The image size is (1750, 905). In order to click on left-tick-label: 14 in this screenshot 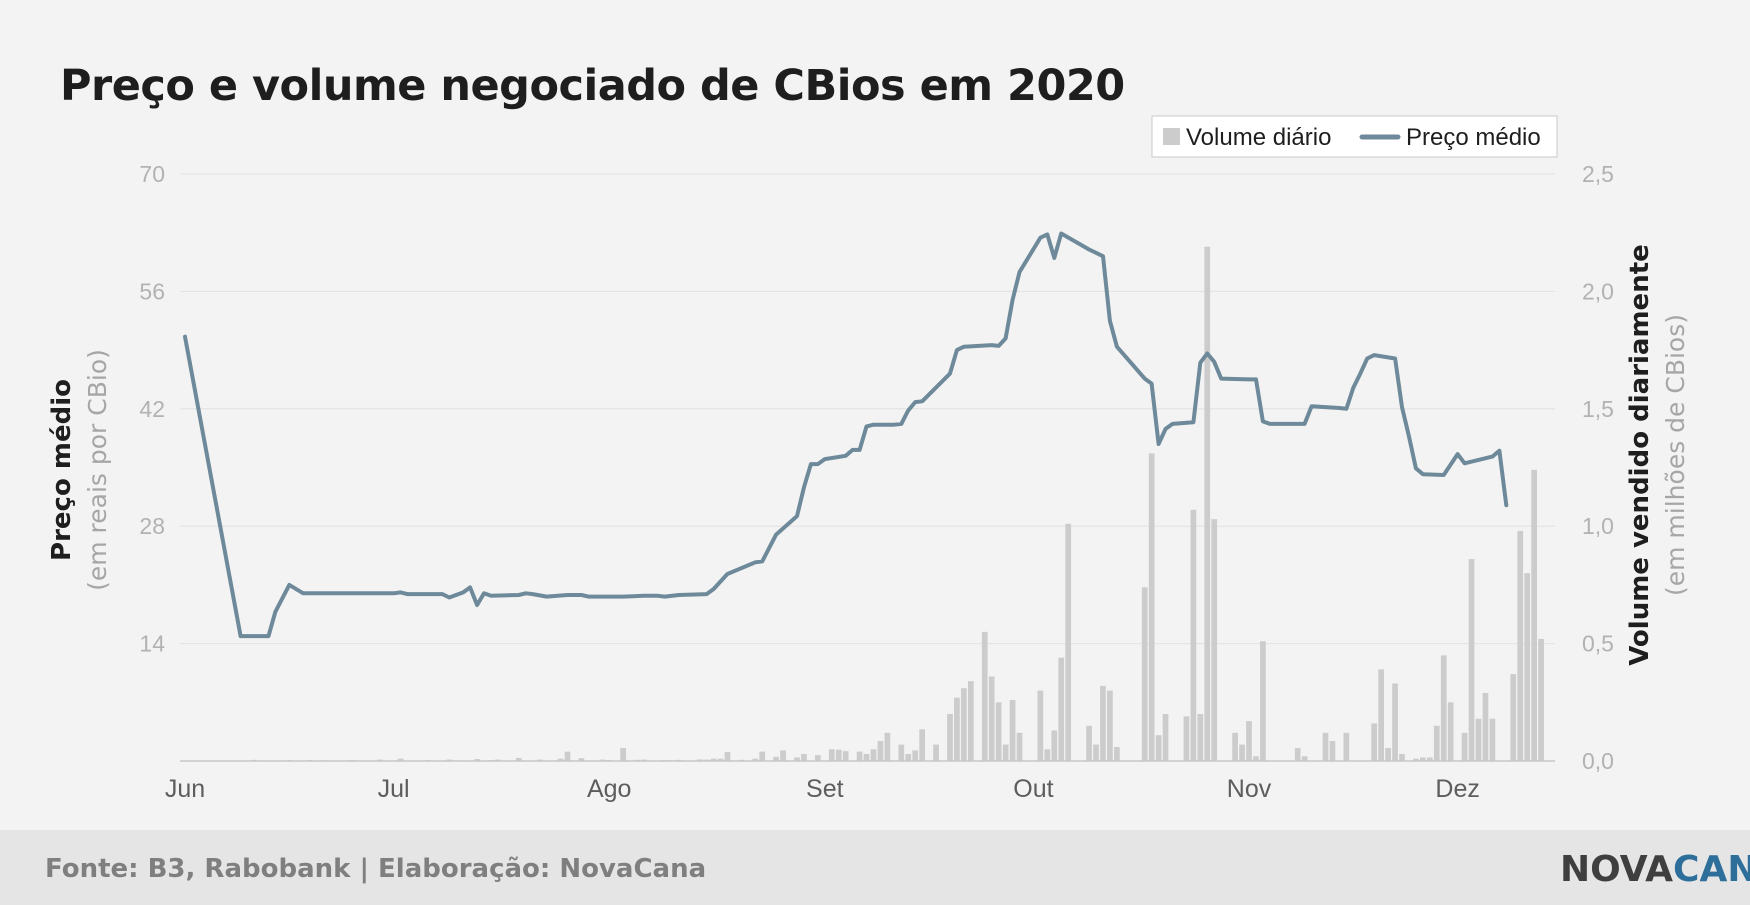, I will do `click(152, 644)`.